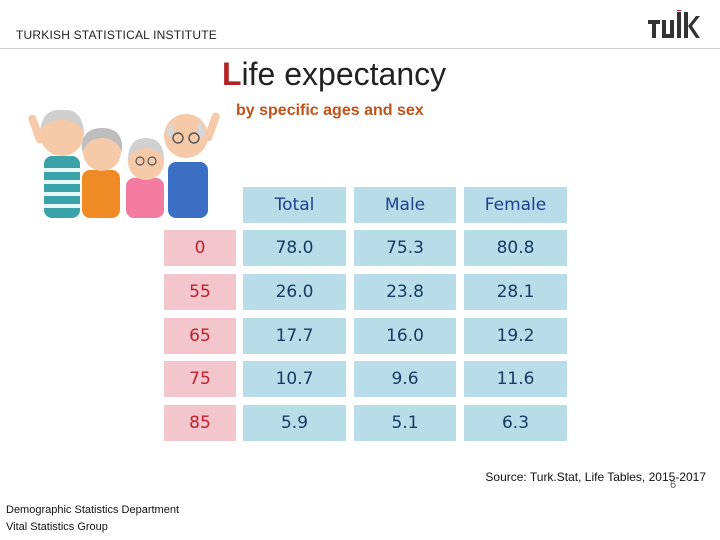  What do you see at coordinates (232, 74) in the screenshot?
I see `title-first-letter: L` at bounding box center [232, 74].